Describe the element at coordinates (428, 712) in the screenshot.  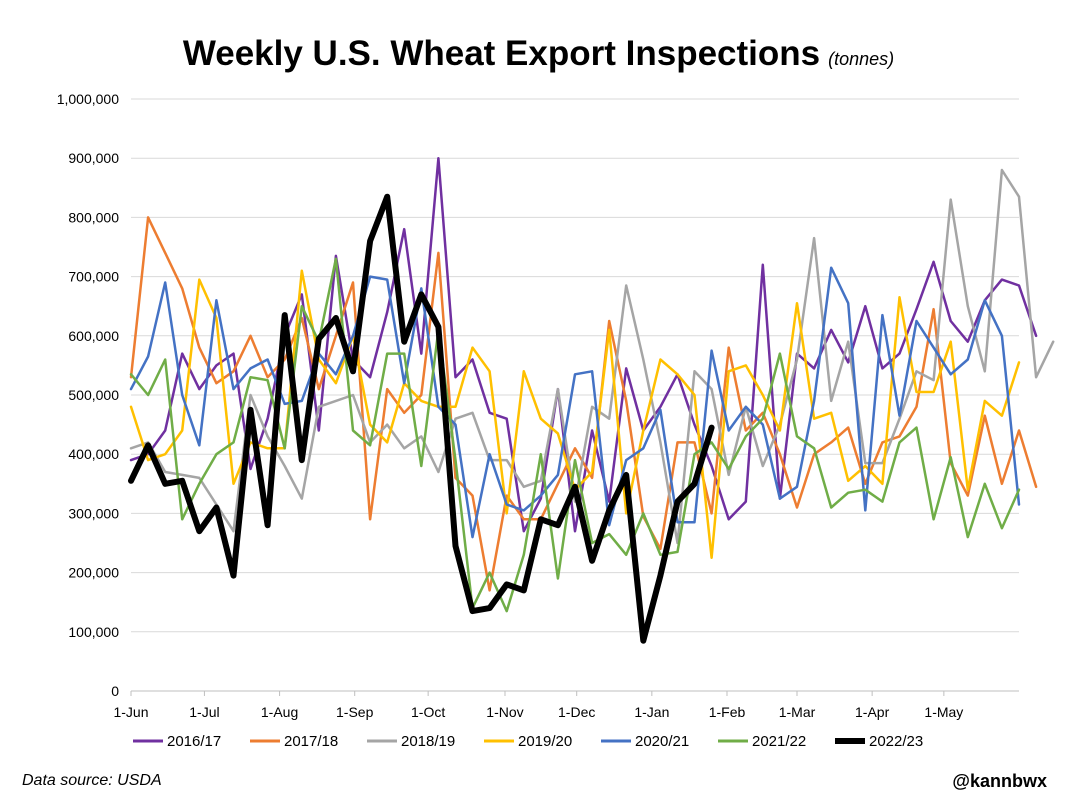
I see `x-tick-label: 1-Oct` at that location.